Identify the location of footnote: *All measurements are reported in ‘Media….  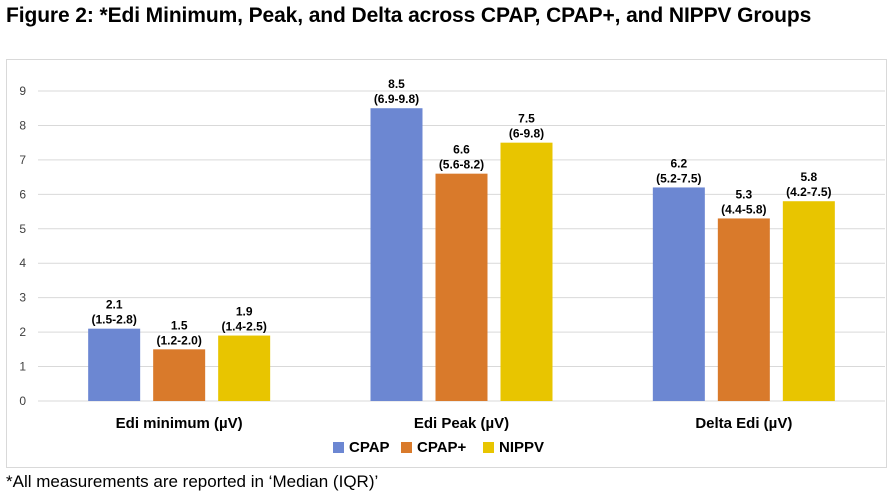
(192, 481).